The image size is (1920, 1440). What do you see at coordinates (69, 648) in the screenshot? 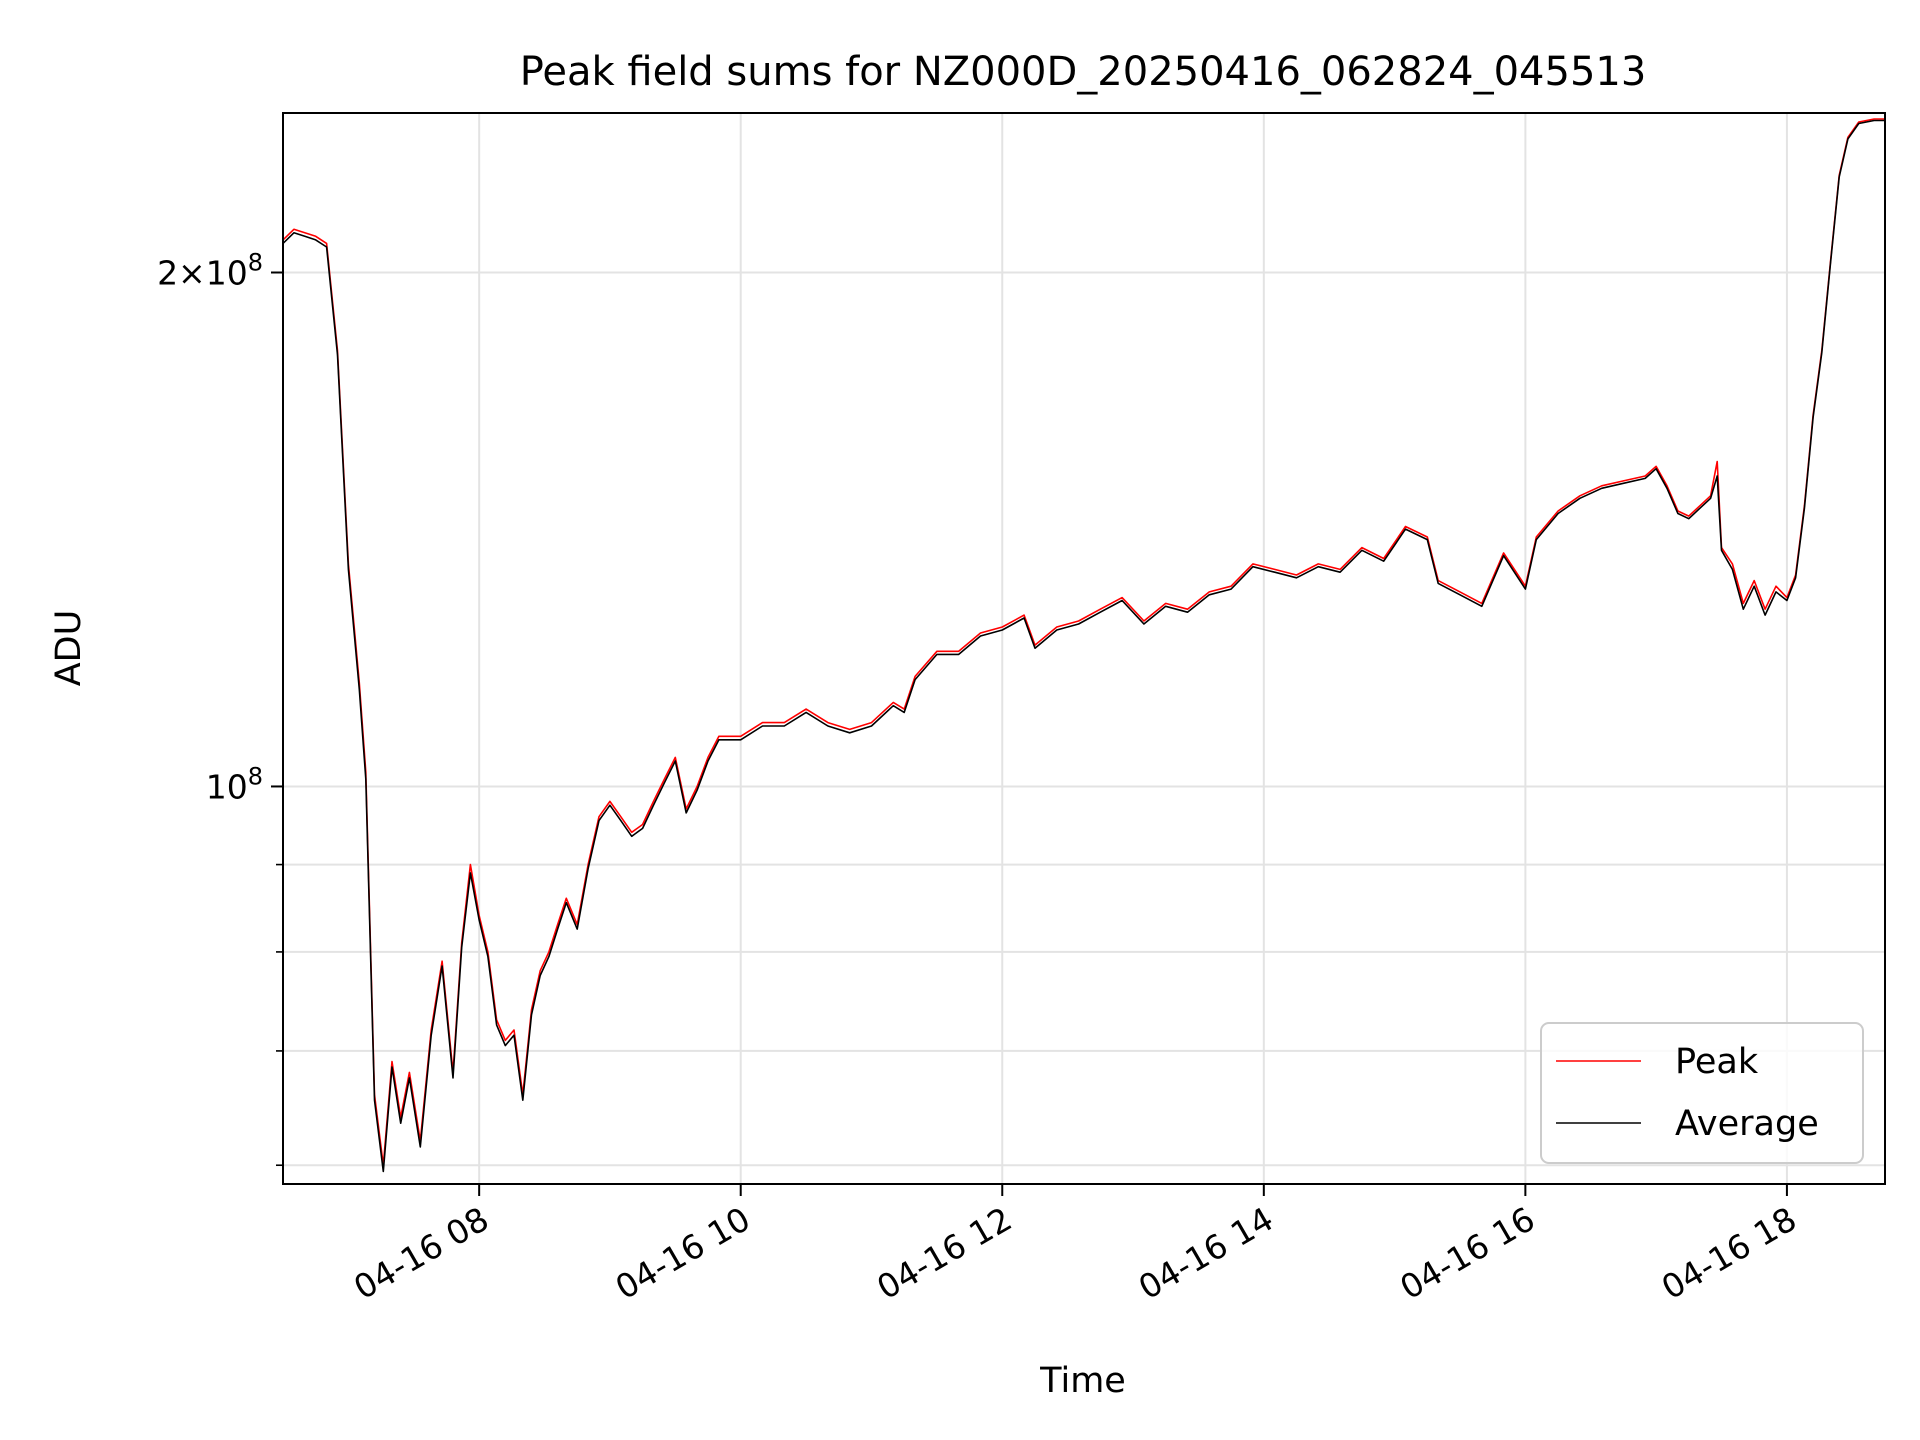
I see `y-axis-label: ADU` at bounding box center [69, 648].